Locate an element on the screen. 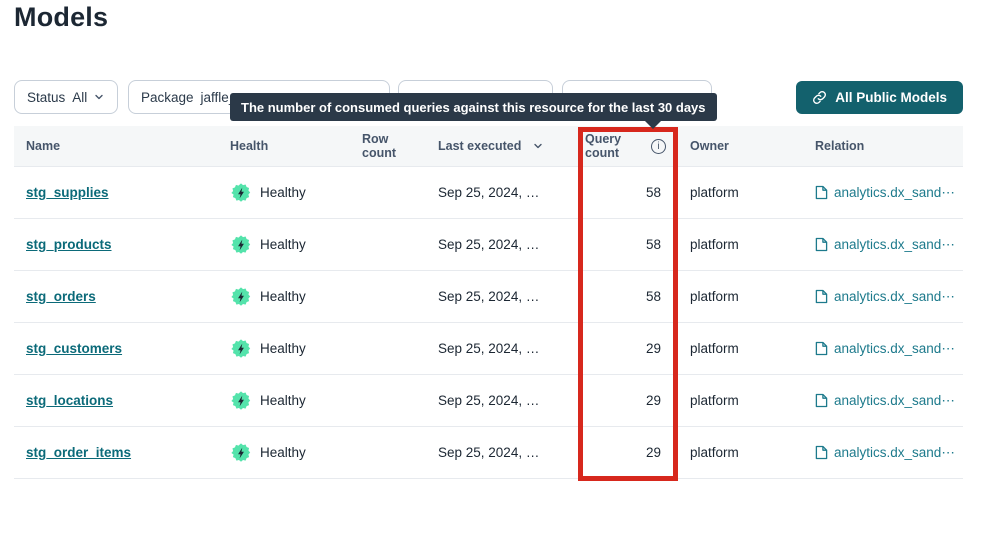  model-name-link: stg_orders is located at coordinates (61, 296).